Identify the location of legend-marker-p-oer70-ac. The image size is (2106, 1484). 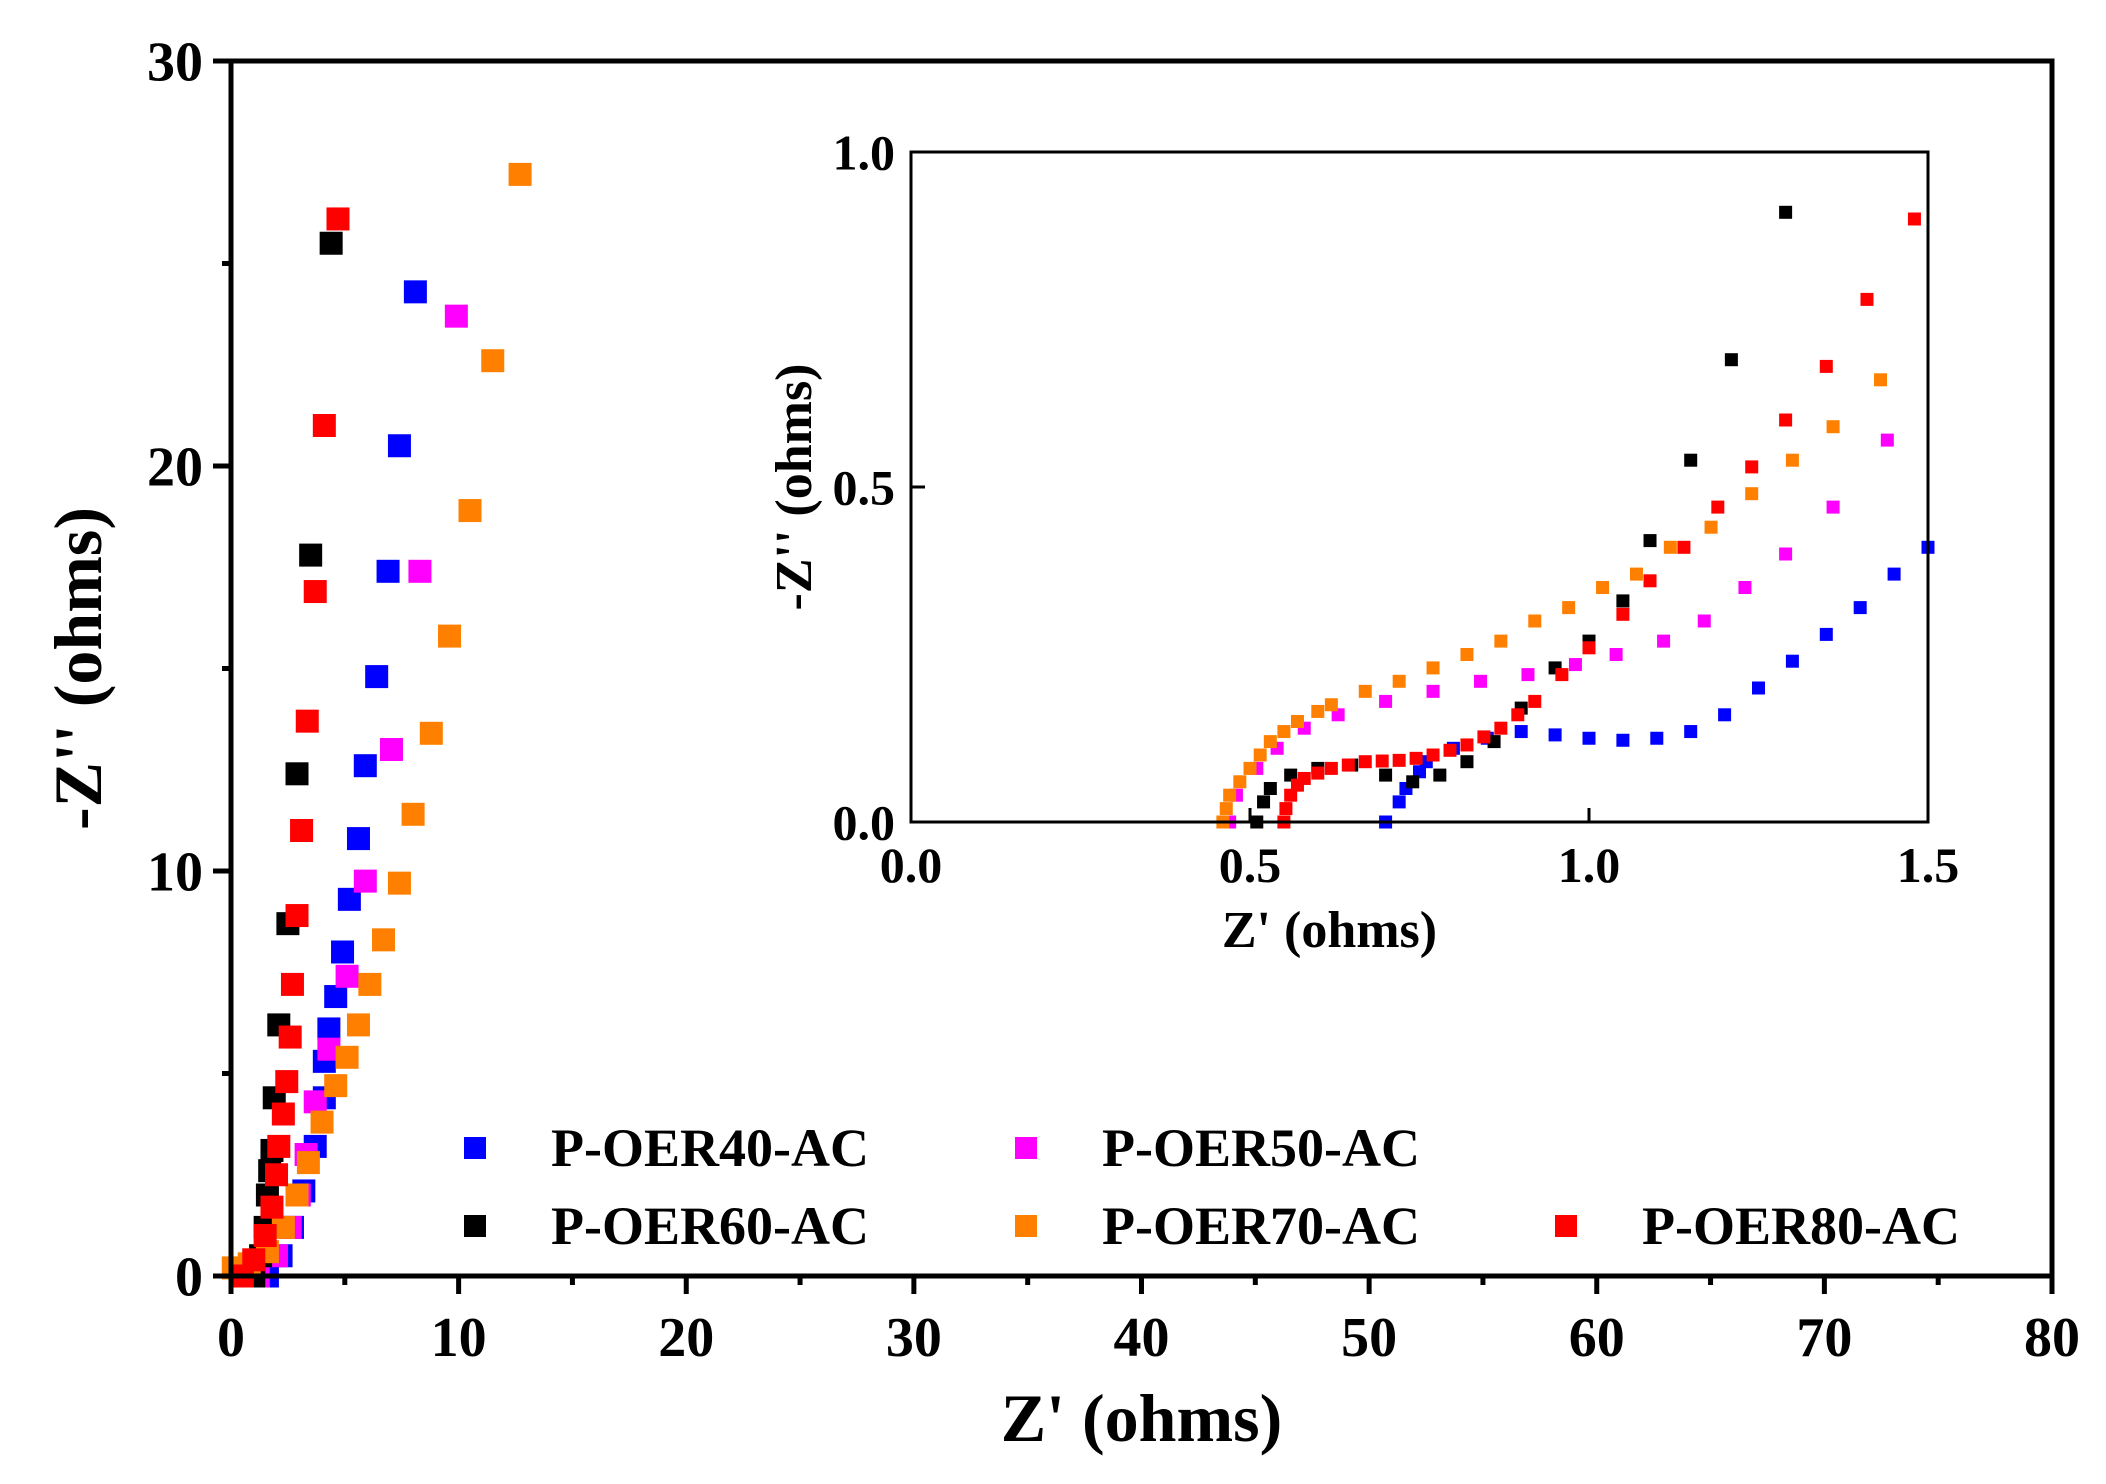
(1026, 1226).